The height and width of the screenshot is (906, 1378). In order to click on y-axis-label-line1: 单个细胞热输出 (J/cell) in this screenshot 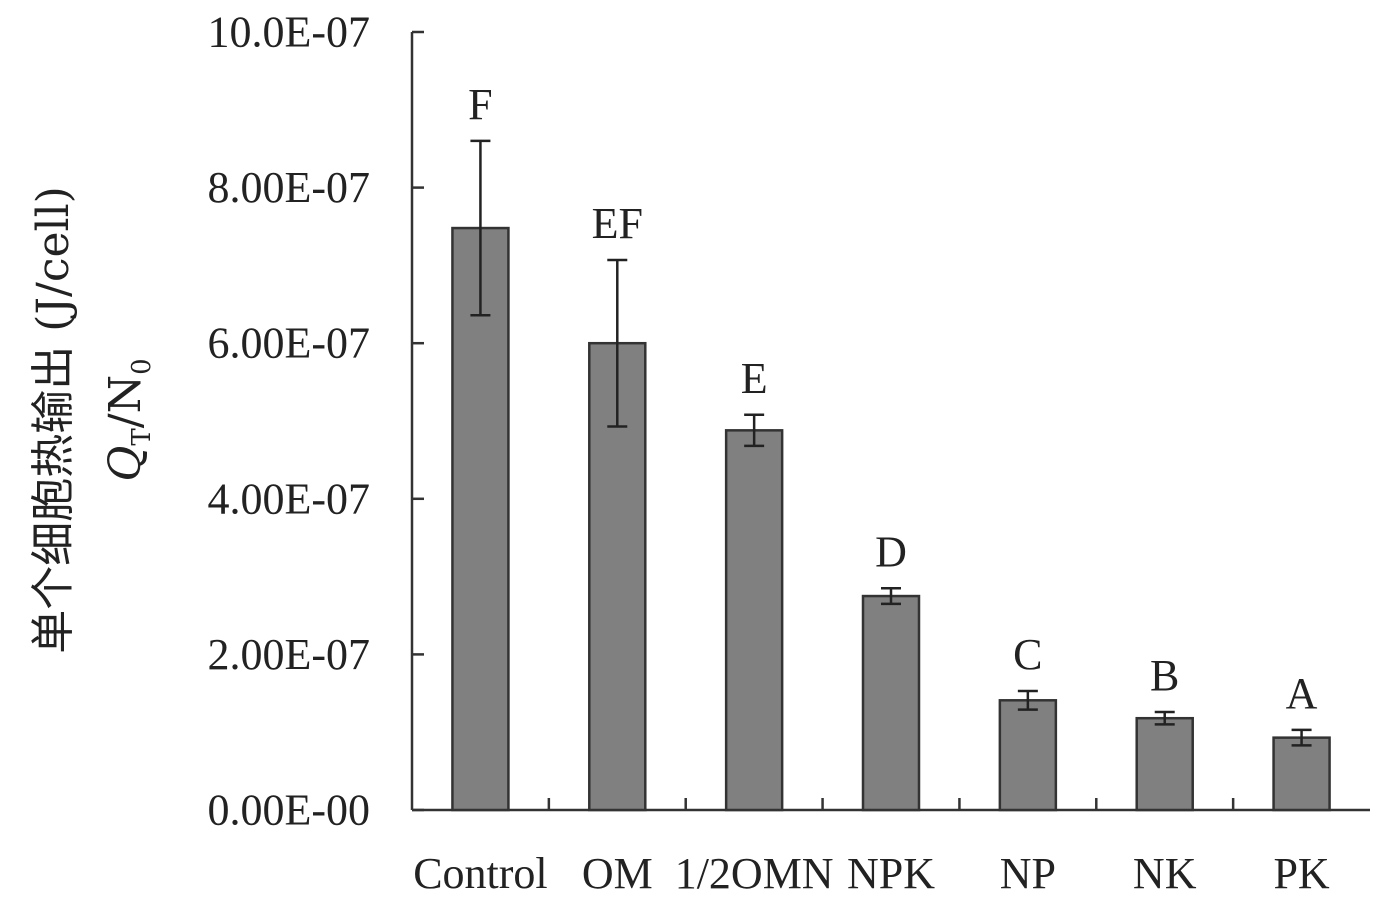, I will do `click(53, 420)`.